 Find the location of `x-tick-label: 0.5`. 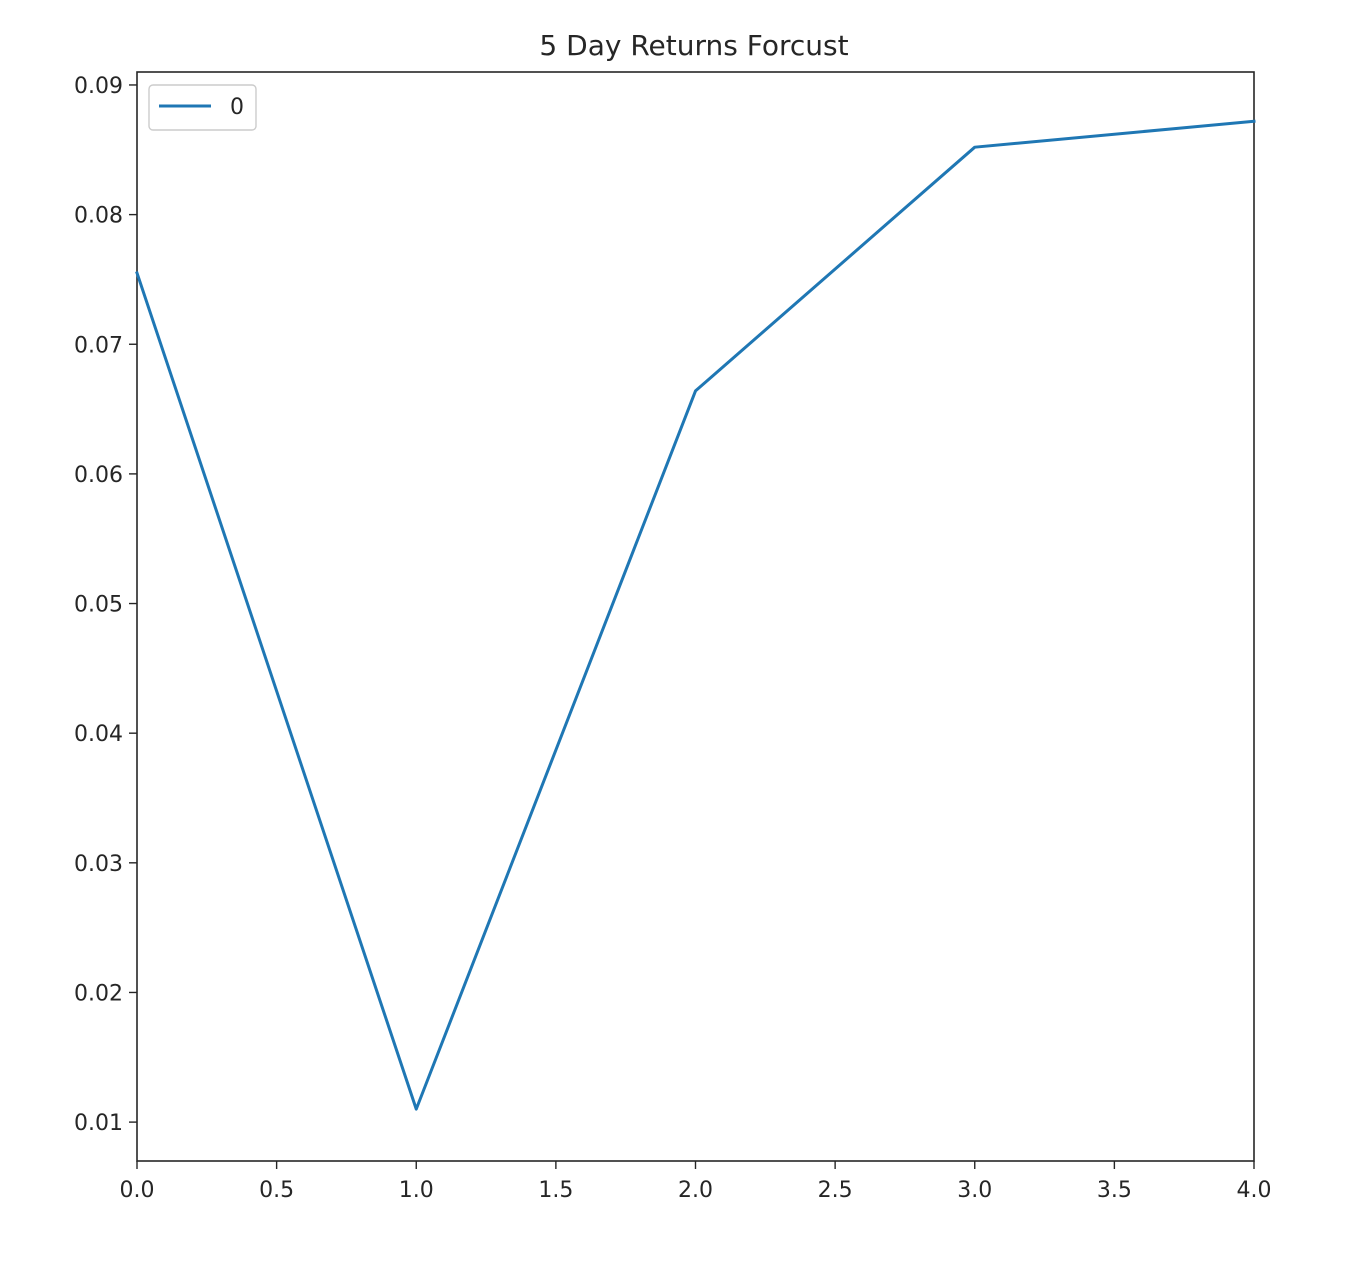

x-tick-label: 0.5 is located at coordinates (276, 1190).